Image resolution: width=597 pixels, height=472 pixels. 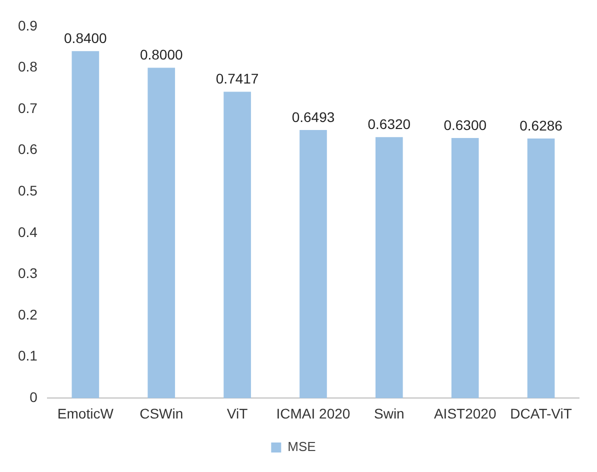 I want to click on data-label: 0.6320, so click(x=389, y=124).